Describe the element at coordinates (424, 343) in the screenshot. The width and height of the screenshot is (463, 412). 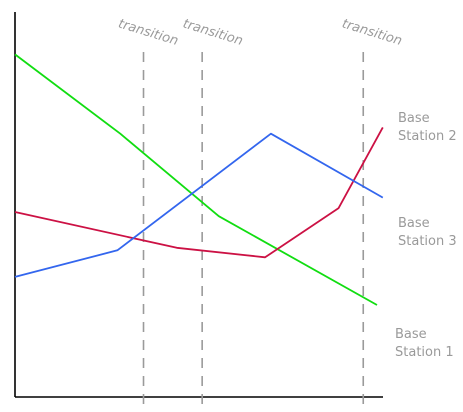
I see `series-label-base-station-1: Base Station 1` at that location.